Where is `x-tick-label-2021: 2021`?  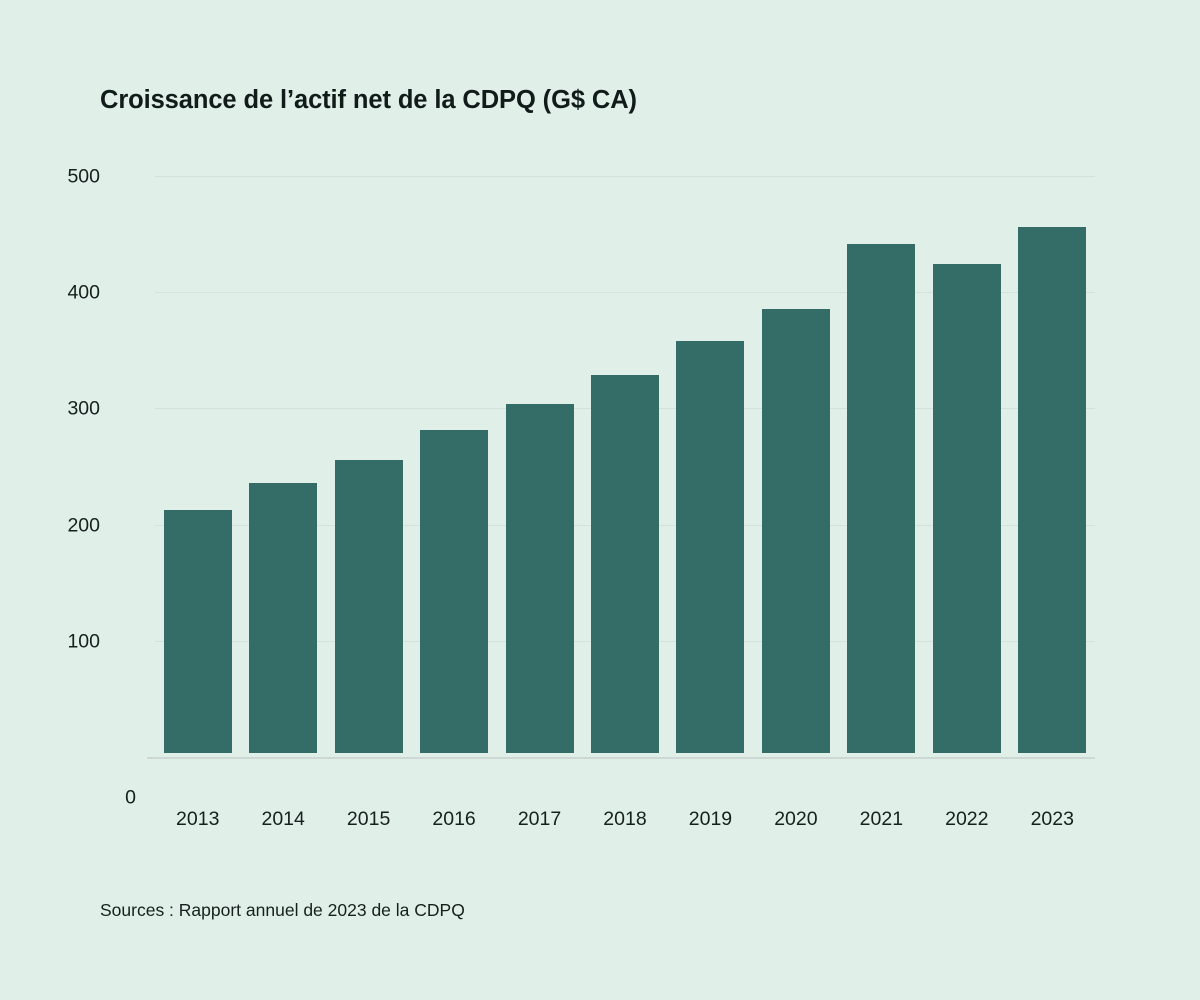 x-tick-label-2021: 2021 is located at coordinates (881, 819).